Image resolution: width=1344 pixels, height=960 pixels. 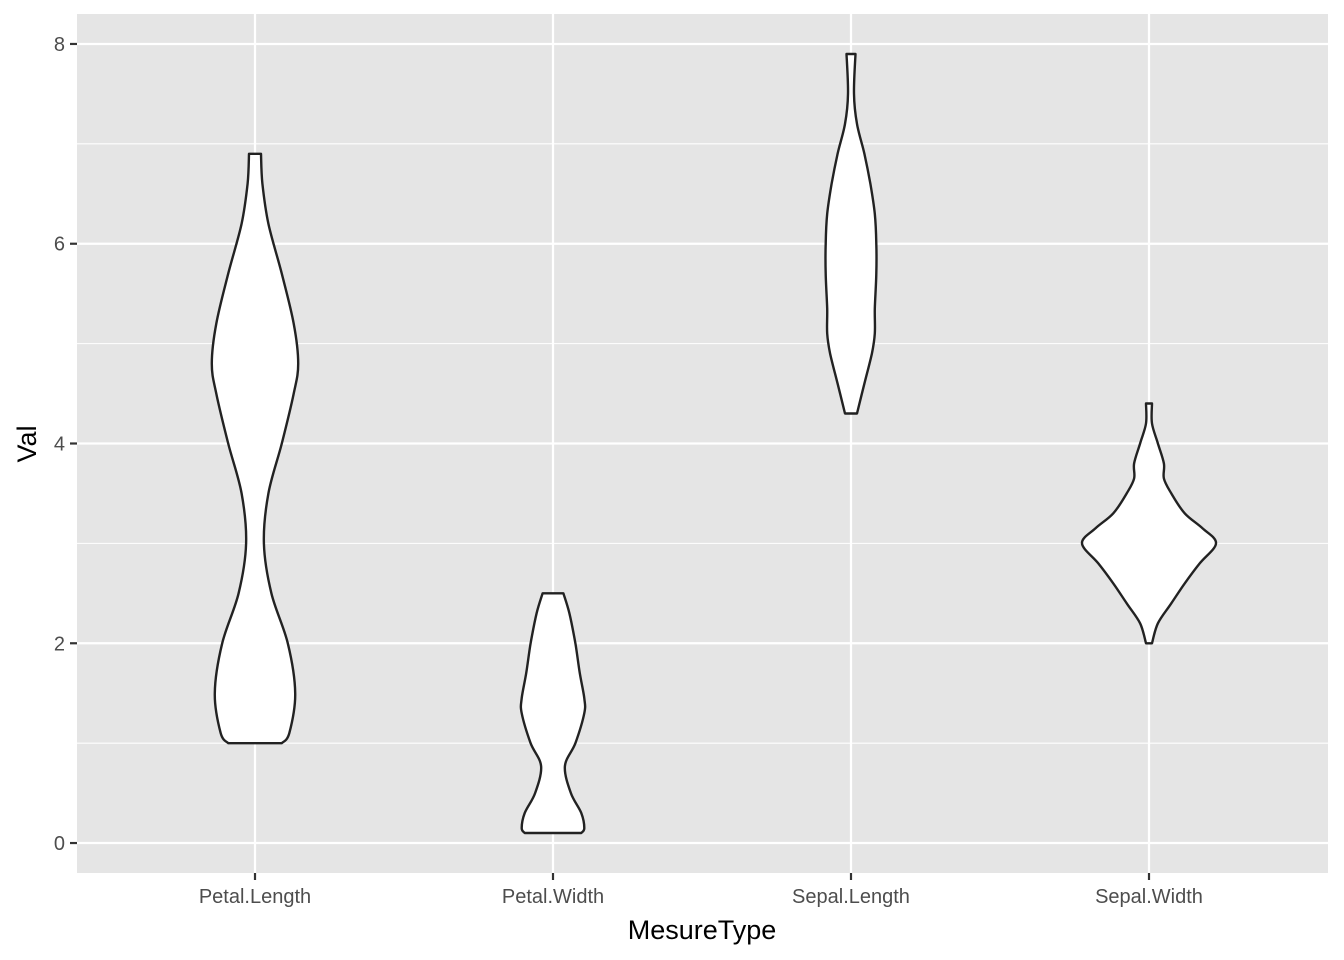 I want to click on x-tick-label: Petal.Width, so click(x=553, y=897).